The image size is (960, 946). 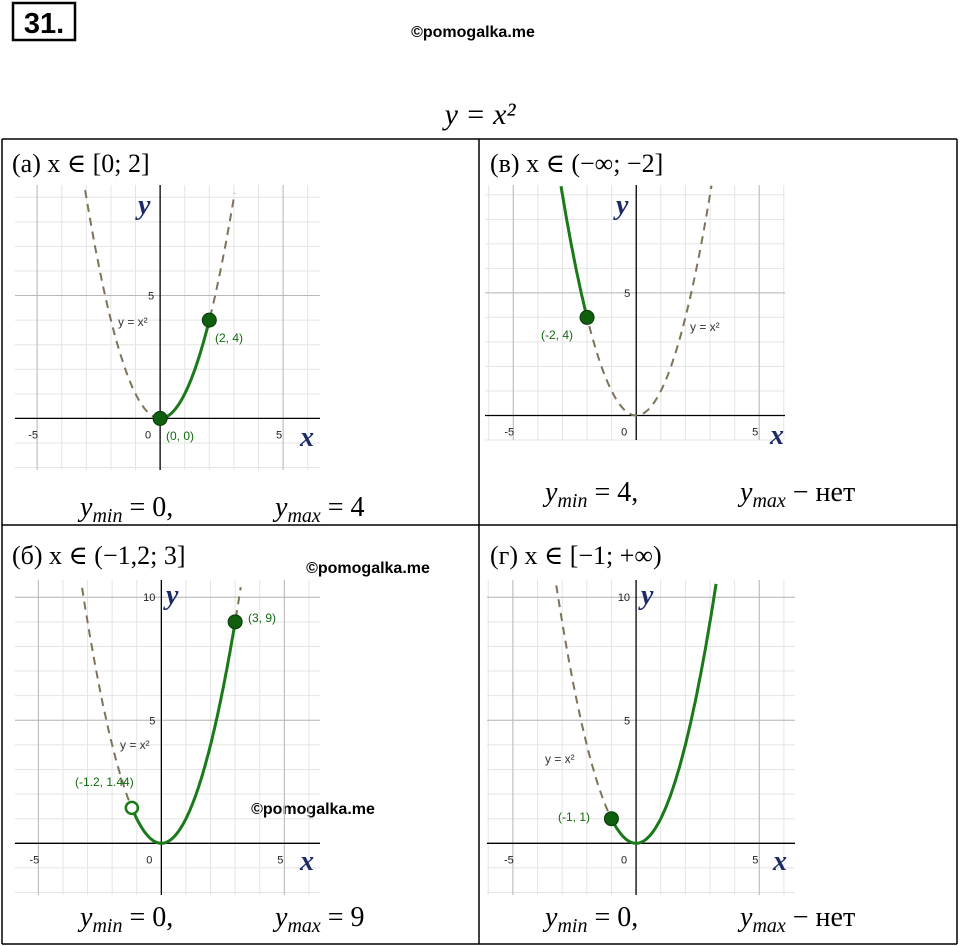 I want to click on result-text: = 9, so click(x=343, y=917).